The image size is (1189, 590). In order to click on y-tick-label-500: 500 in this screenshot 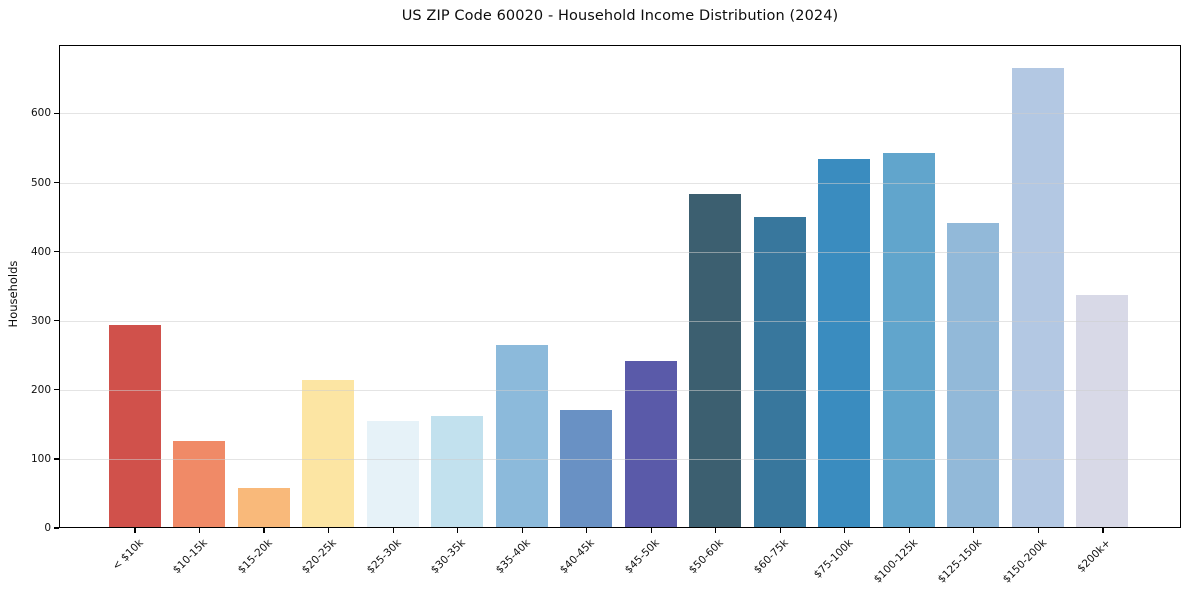, I will do `click(40, 182)`.